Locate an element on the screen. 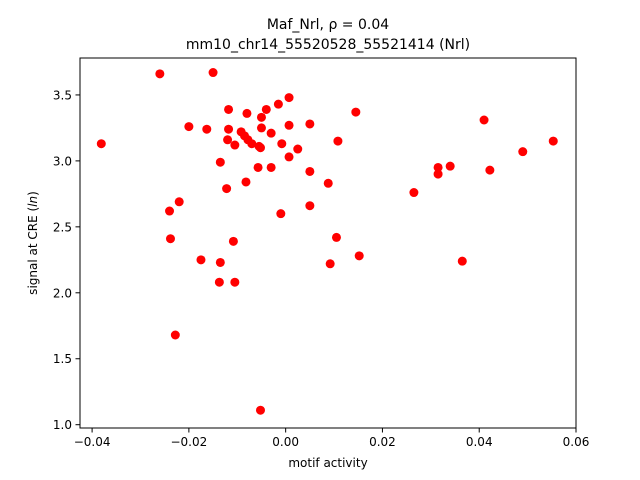  y-tick-label-2: 2.0 is located at coordinates (62, 293).